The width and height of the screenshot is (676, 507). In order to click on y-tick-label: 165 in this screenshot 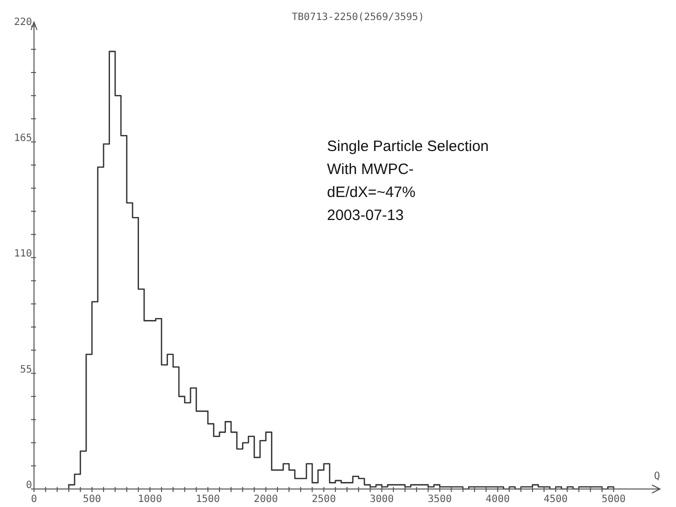, I will do `click(23, 138)`.